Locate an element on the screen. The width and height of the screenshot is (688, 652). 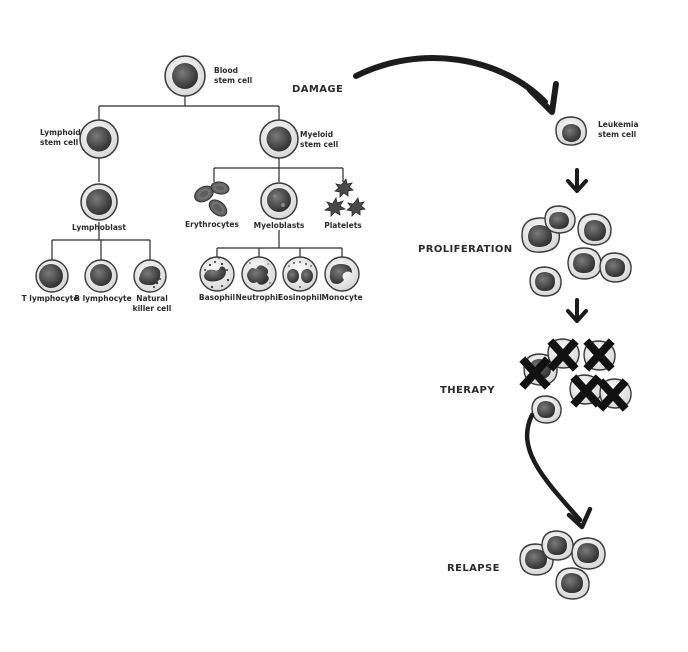
platelets-label: Platelets is located at coordinates (343, 225).